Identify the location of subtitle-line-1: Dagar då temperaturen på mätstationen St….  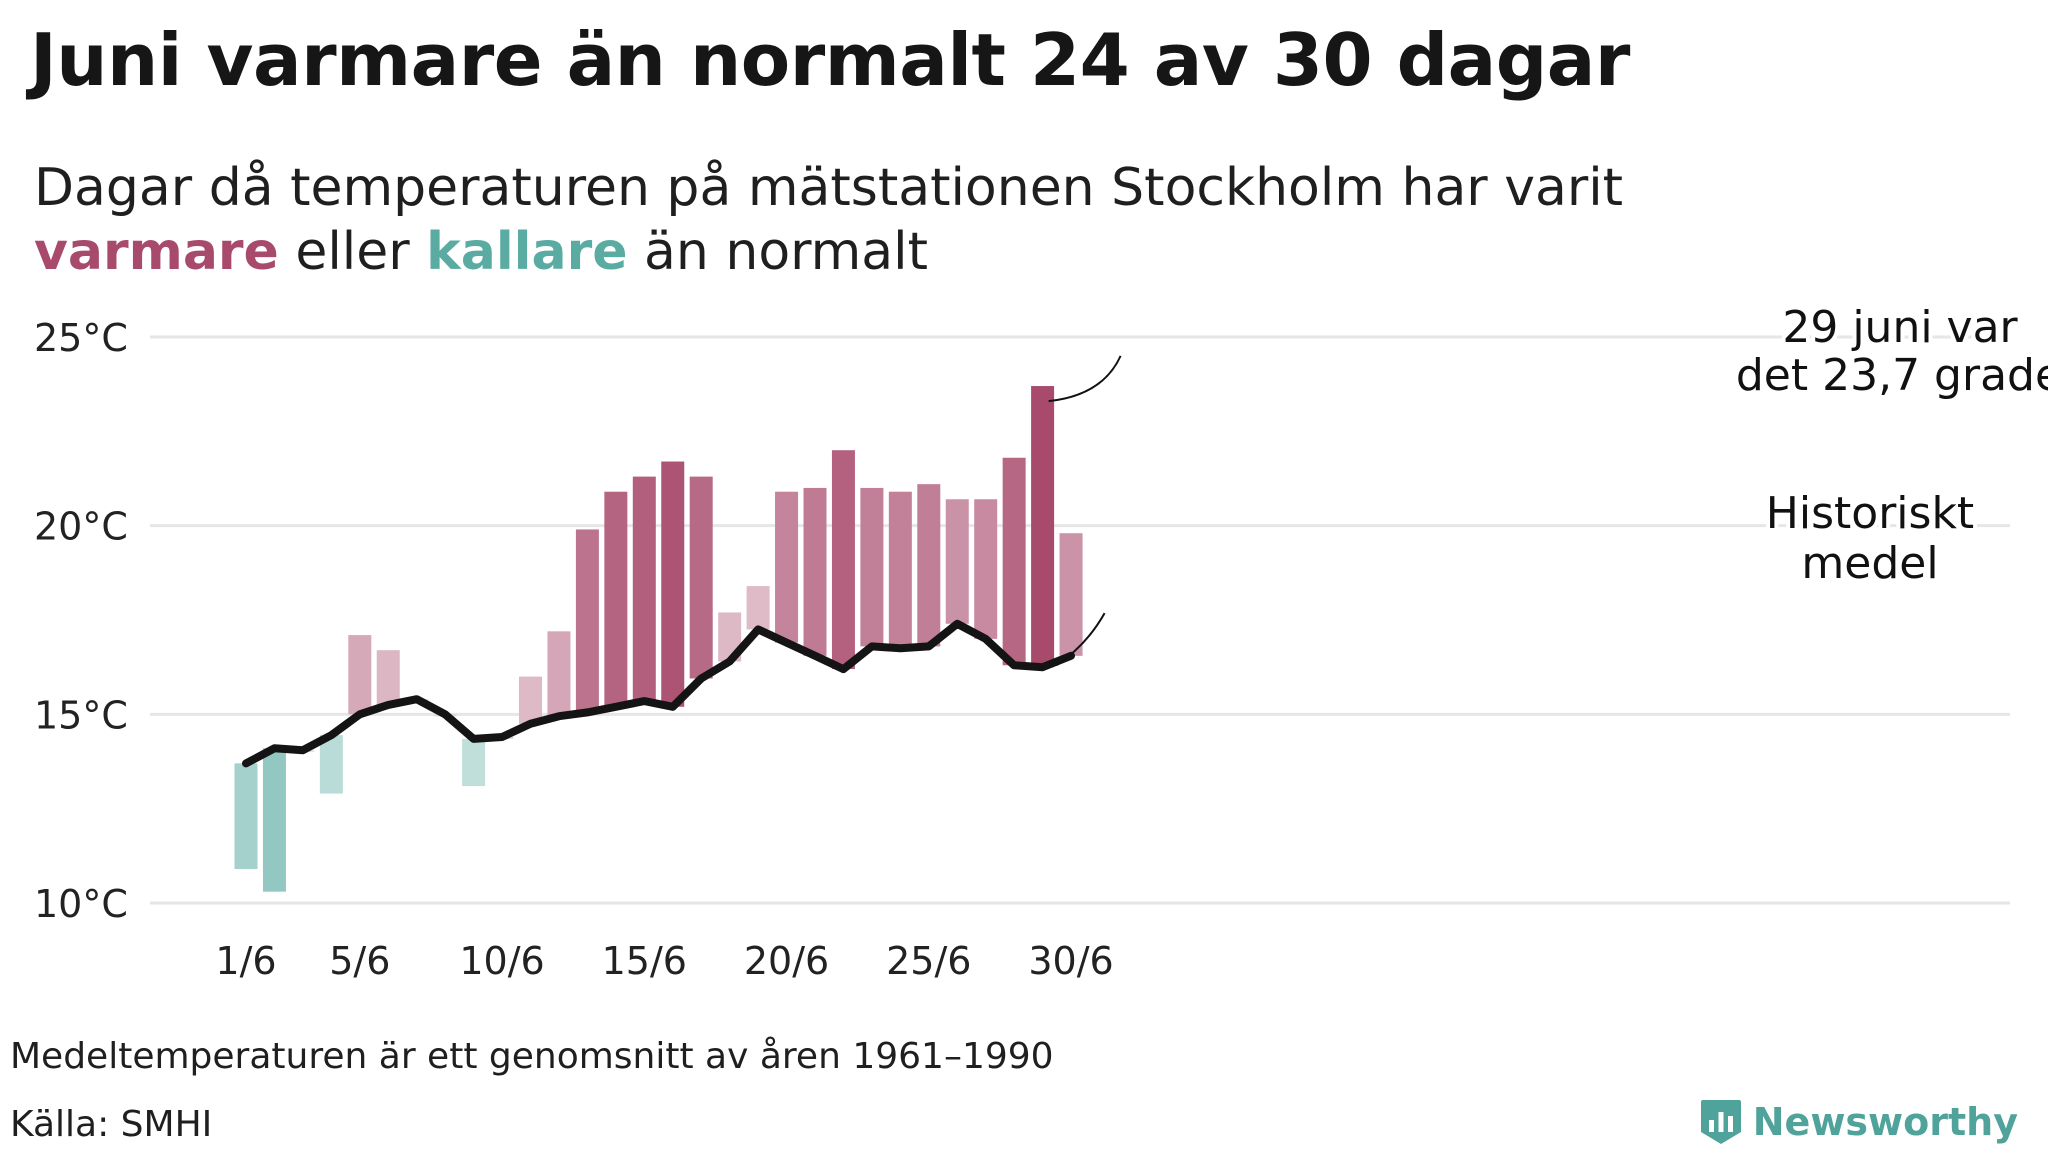
(829, 188).